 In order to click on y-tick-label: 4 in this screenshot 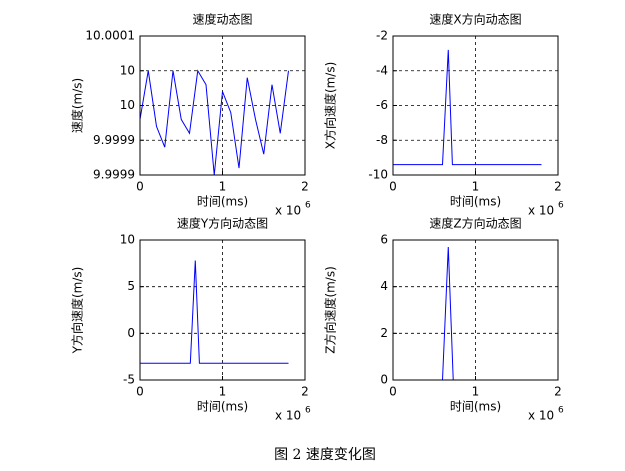, I will do `click(384, 286)`.